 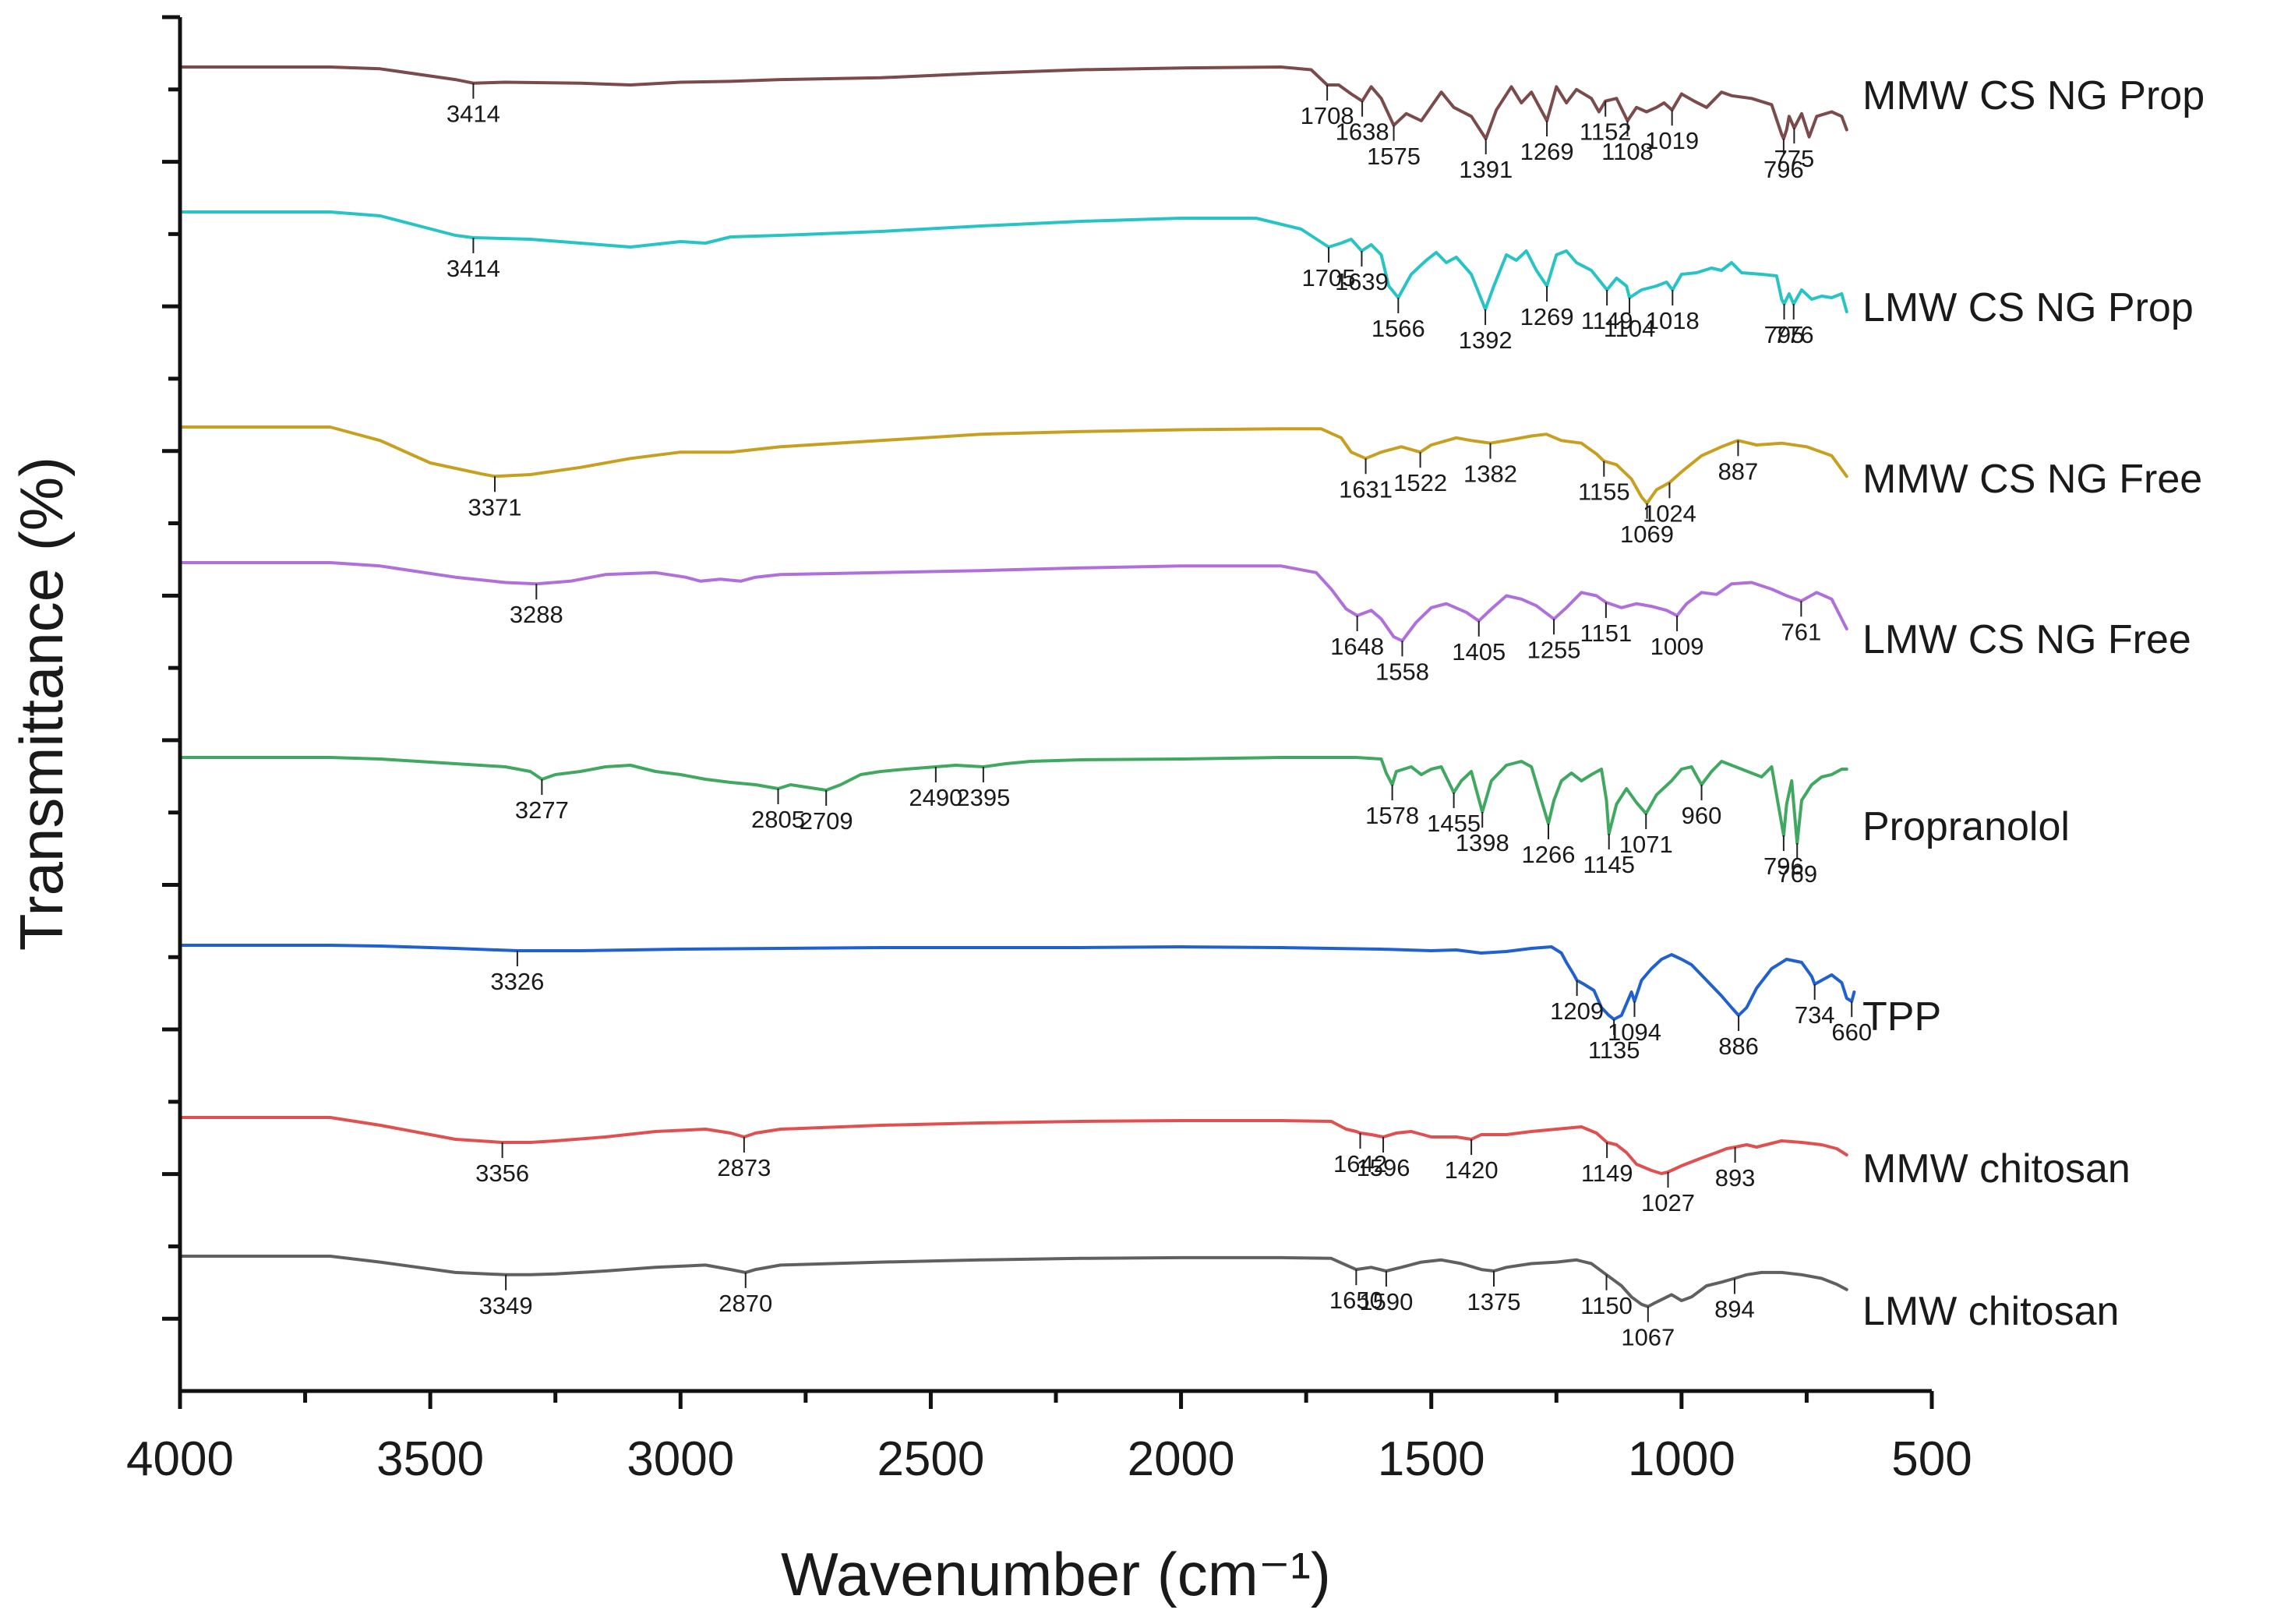 What do you see at coordinates (542, 810) in the screenshot?
I see `peak-label: 3277` at bounding box center [542, 810].